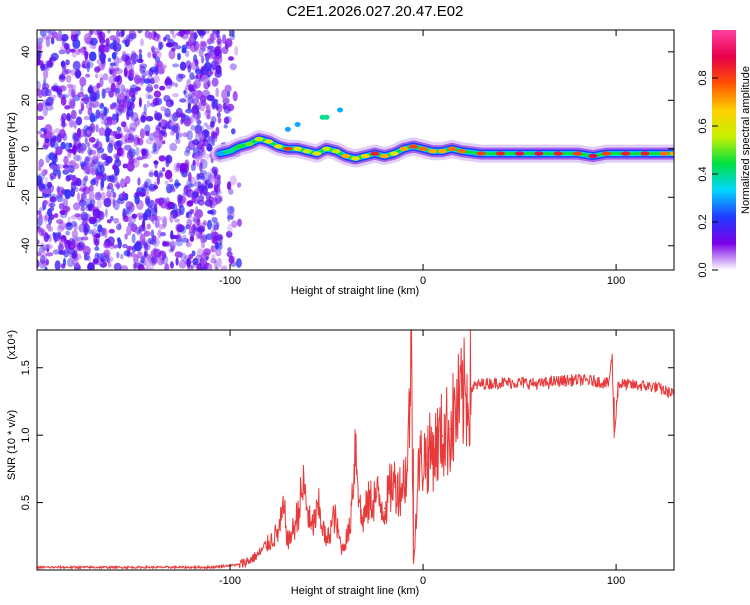 The image size is (750, 605). What do you see at coordinates (26, 52) in the screenshot?
I see `spectrogram-y-tick-label: 40` at bounding box center [26, 52].